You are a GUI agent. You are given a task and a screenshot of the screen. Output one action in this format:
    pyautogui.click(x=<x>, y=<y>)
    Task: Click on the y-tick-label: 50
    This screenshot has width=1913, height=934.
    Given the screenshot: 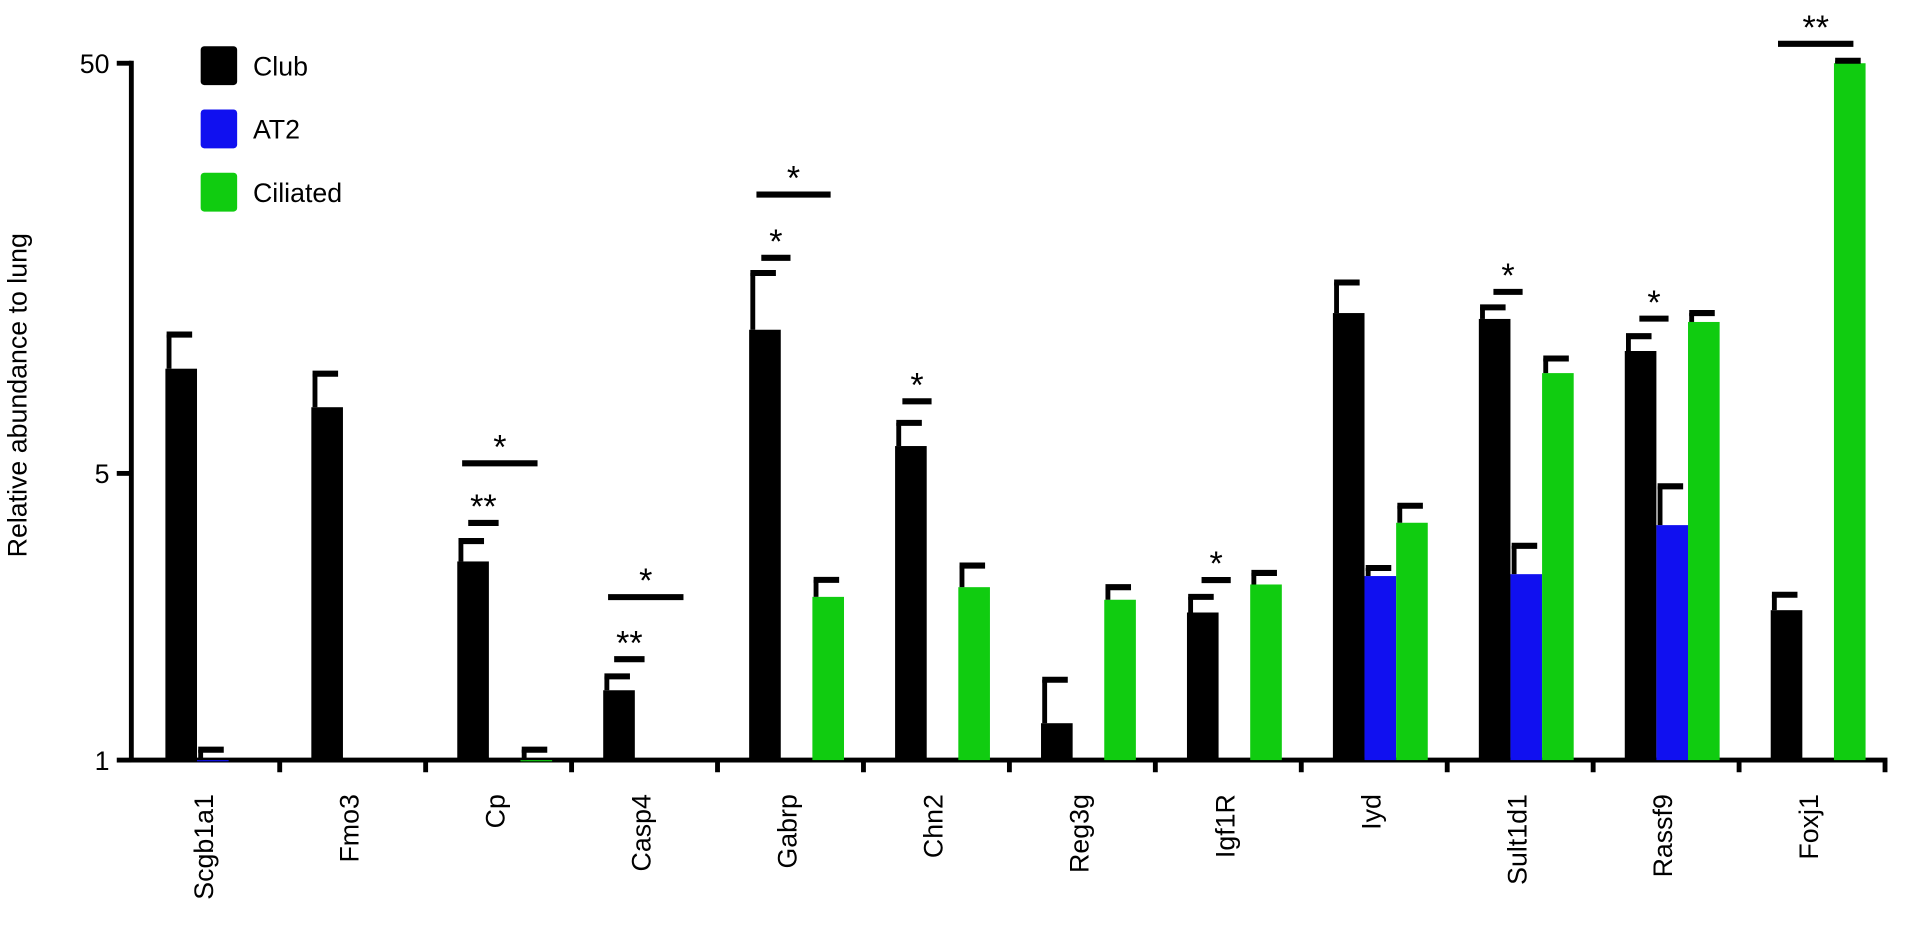 What is the action you would take?
    pyautogui.click(x=95, y=64)
    